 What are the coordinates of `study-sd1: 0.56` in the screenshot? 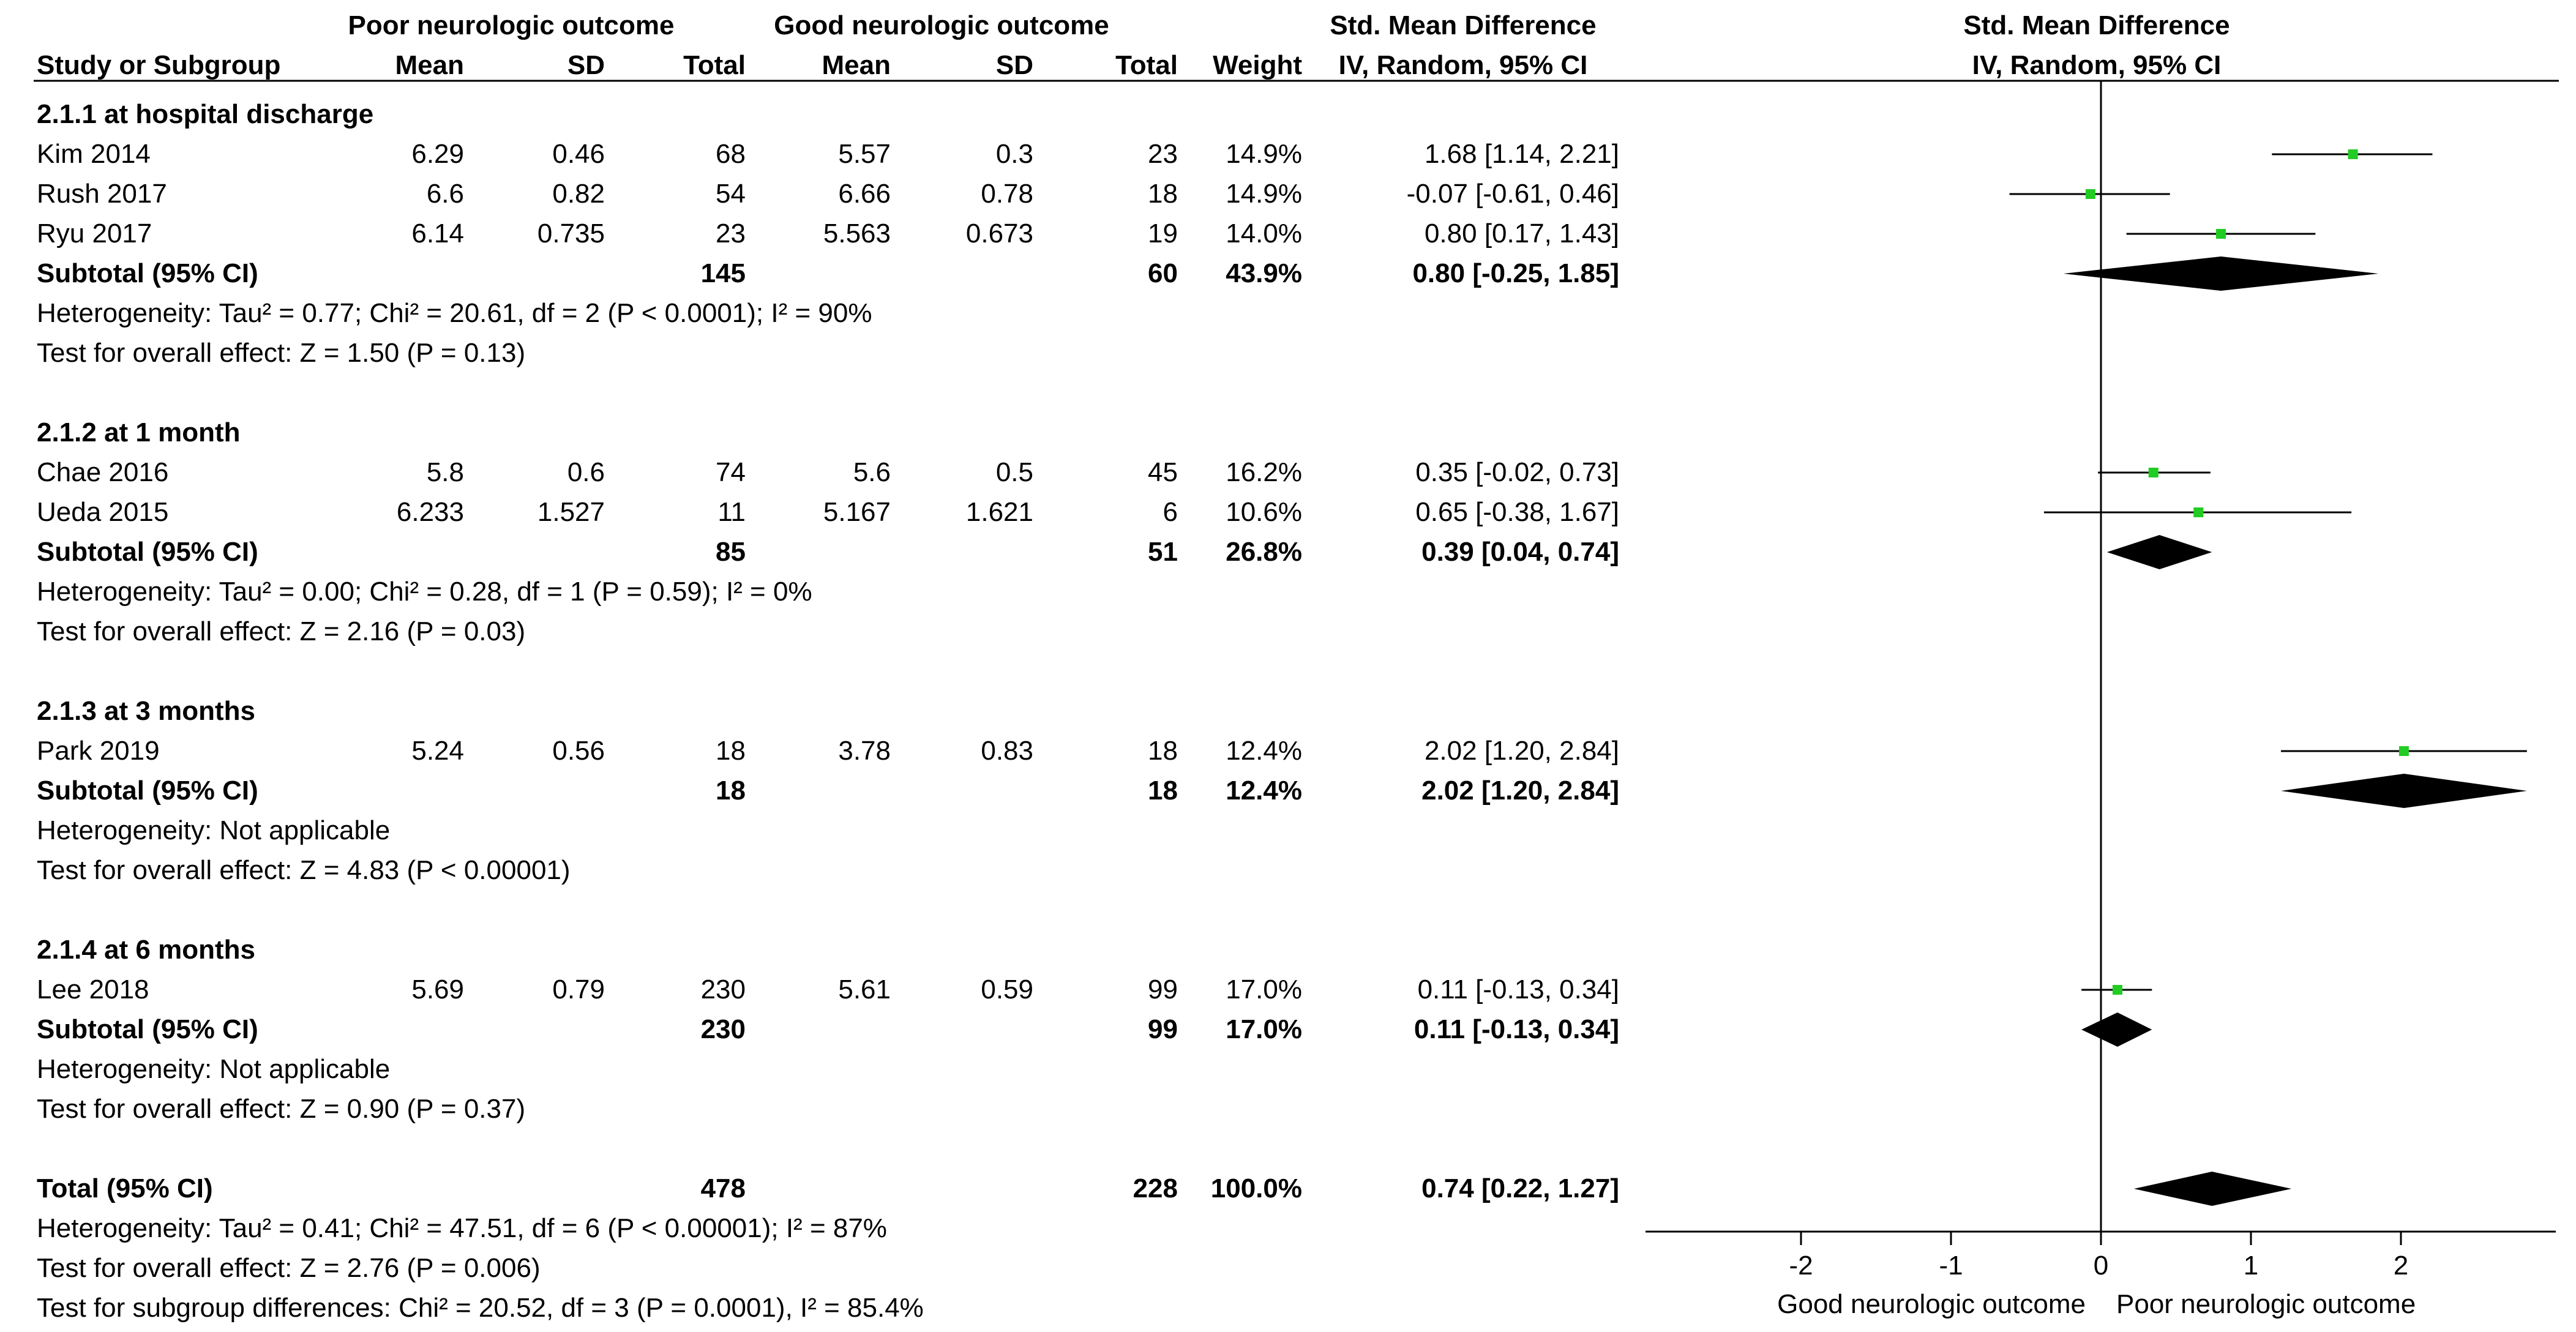 It's located at (579, 751).